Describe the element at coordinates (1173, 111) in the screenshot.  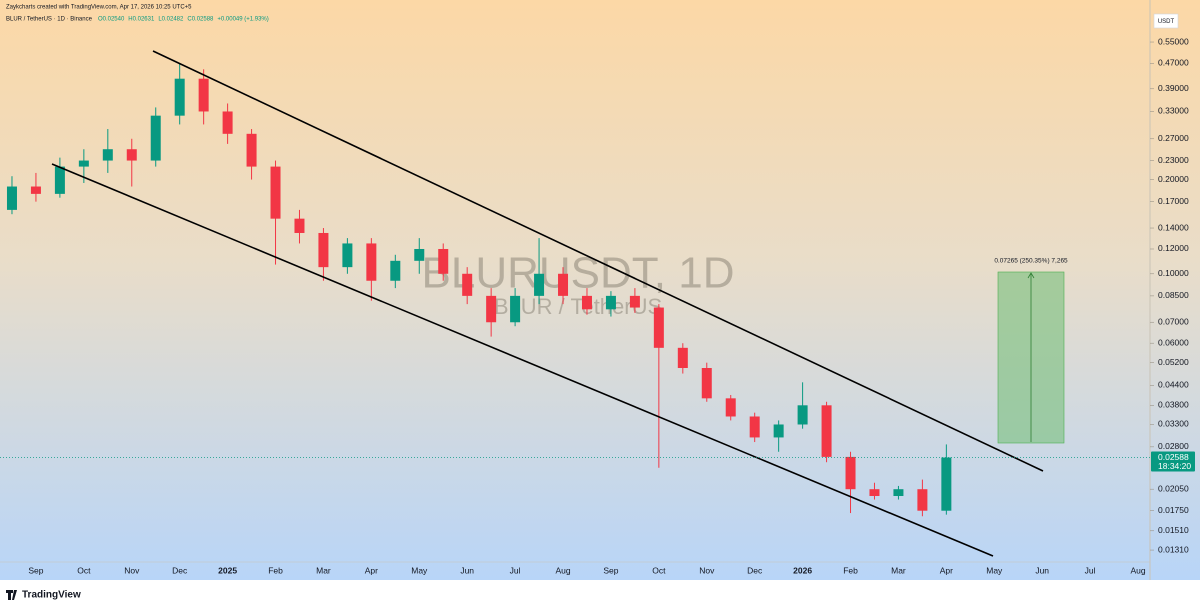
I see `y-tick-label: 0.33000` at that location.